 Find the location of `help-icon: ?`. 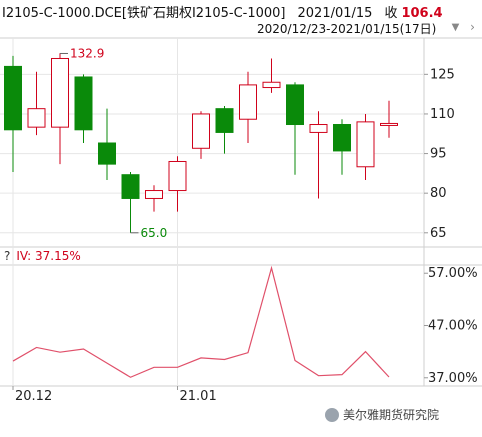

help-icon: ? is located at coordinates (7, 256).